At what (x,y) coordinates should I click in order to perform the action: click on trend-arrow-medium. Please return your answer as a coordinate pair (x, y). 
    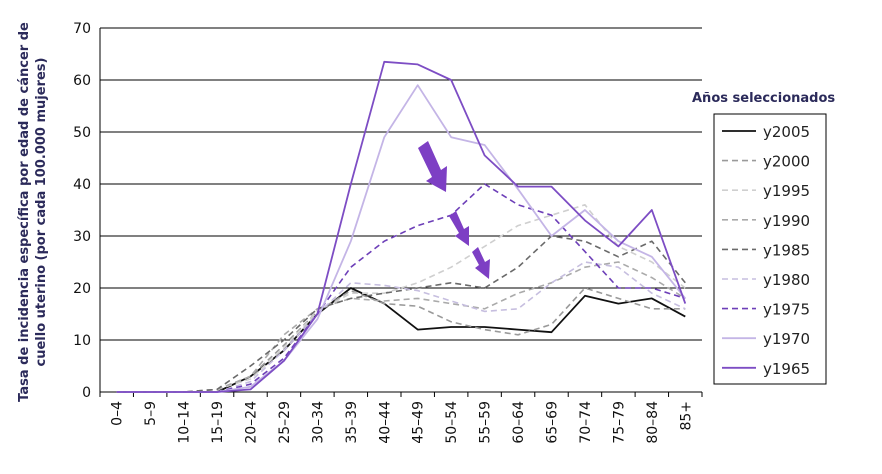
    Looking at the image, I should click on (459, 228).